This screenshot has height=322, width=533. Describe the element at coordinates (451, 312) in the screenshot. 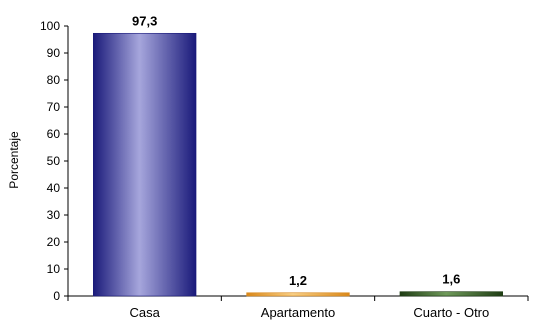

I see `x-category-label: Cuarto - Otro` at that location.